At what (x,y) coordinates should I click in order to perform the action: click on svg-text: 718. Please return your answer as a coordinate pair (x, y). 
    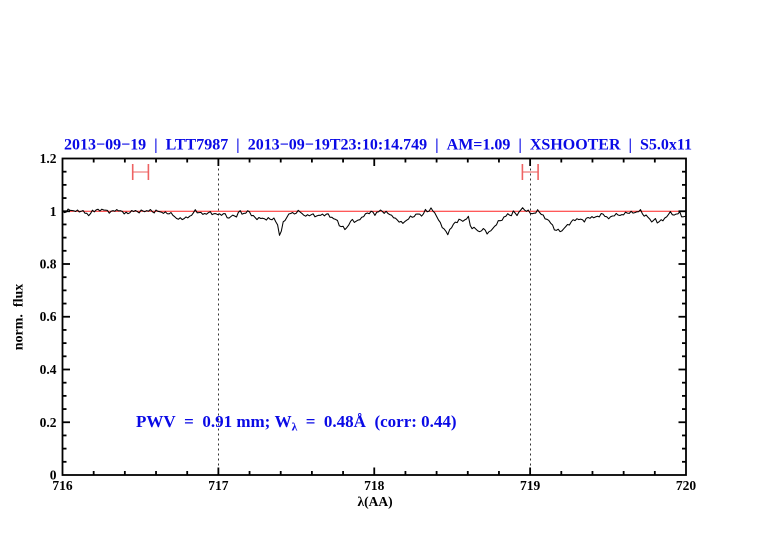
    Looking at the image, I should click on (374, 485).